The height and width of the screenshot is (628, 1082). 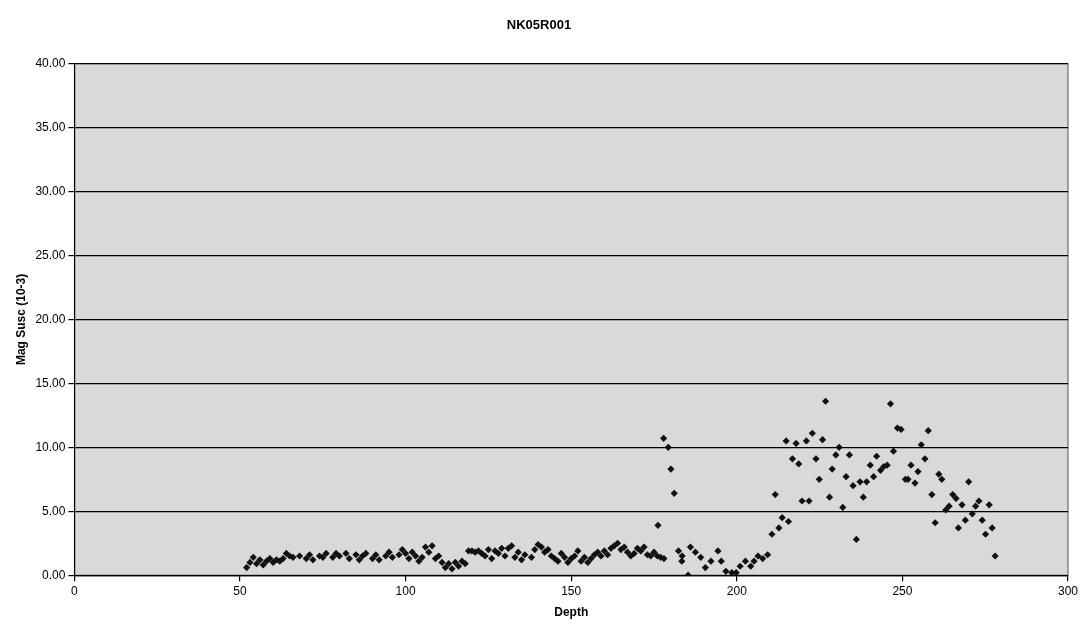 What do you see at coordinates (54, 574) in the screenshot?
I see `y-tick-label: 0.00` at bounding box center [54, 574].